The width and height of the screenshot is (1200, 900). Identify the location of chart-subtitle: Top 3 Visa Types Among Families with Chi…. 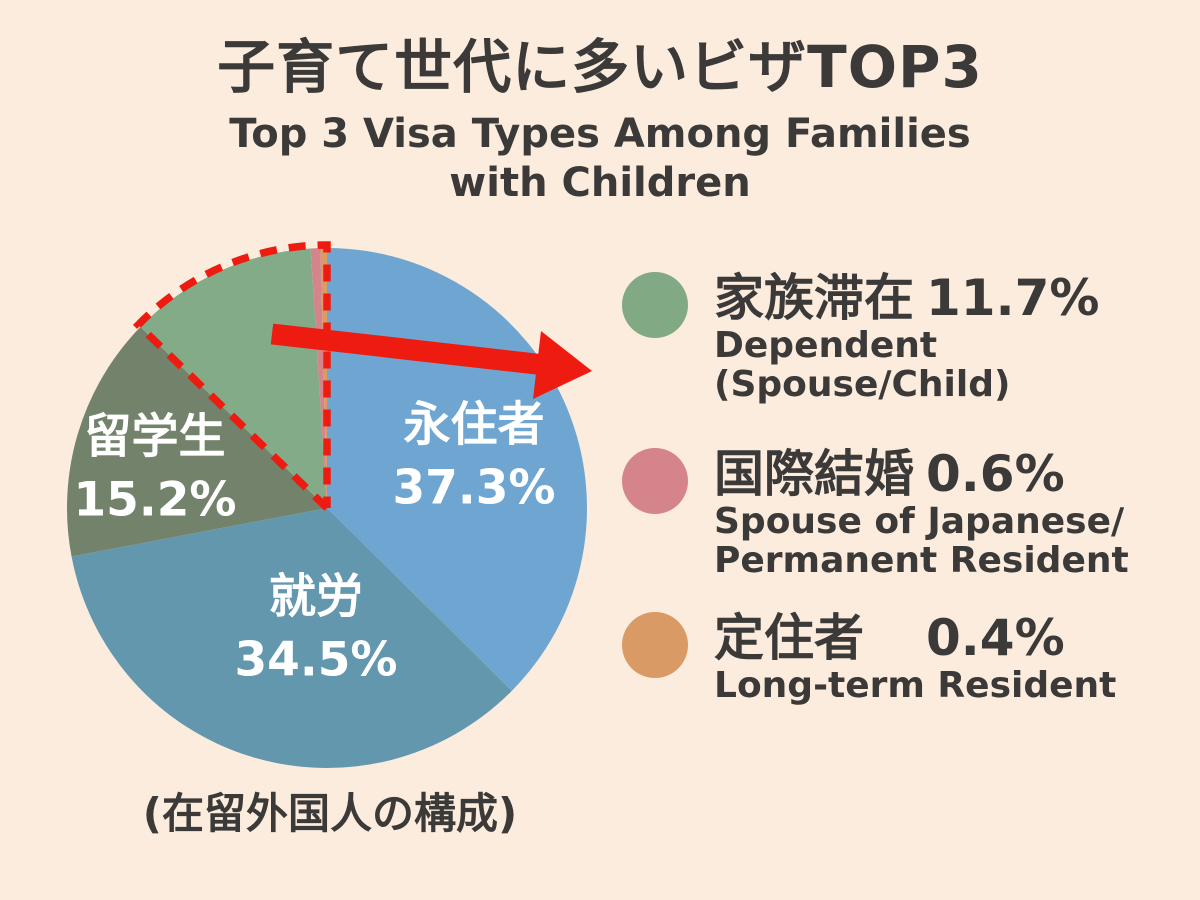
(600, 159).